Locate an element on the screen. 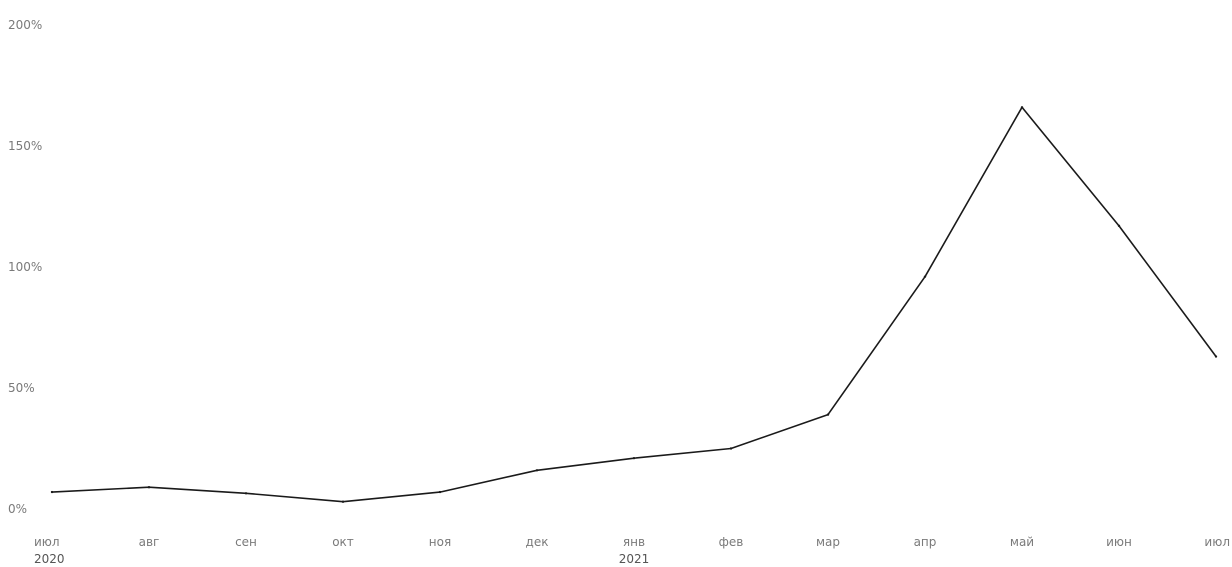  x-tick-label: апр is located at coordinates (925, 542).